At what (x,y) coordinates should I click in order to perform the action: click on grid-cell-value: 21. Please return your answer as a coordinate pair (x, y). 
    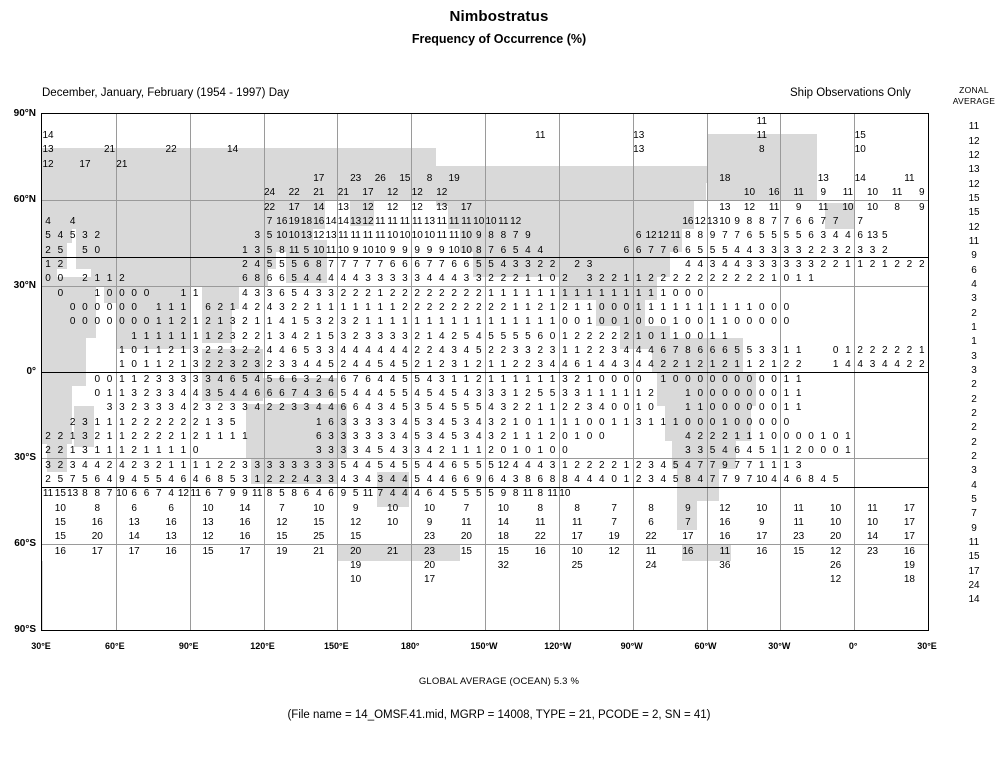
    Looking at the image, I should click on (343, 193).